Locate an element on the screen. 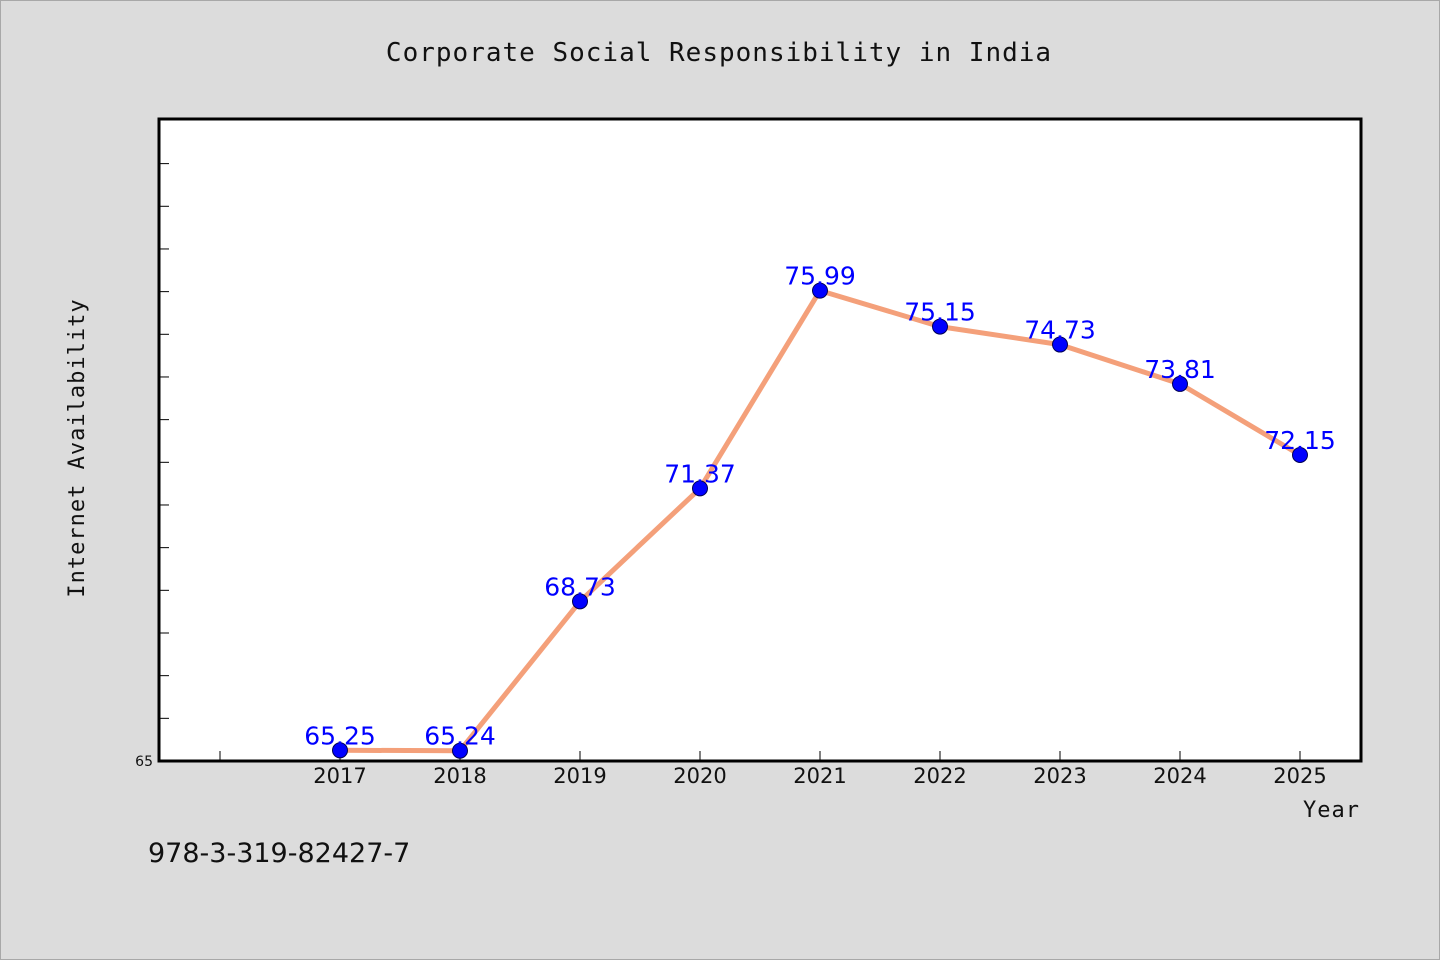 The height and width of the screenshot is (960, 1440). chart-title: Corporate Social Responsibility in India is located at coordinates (719, 53).